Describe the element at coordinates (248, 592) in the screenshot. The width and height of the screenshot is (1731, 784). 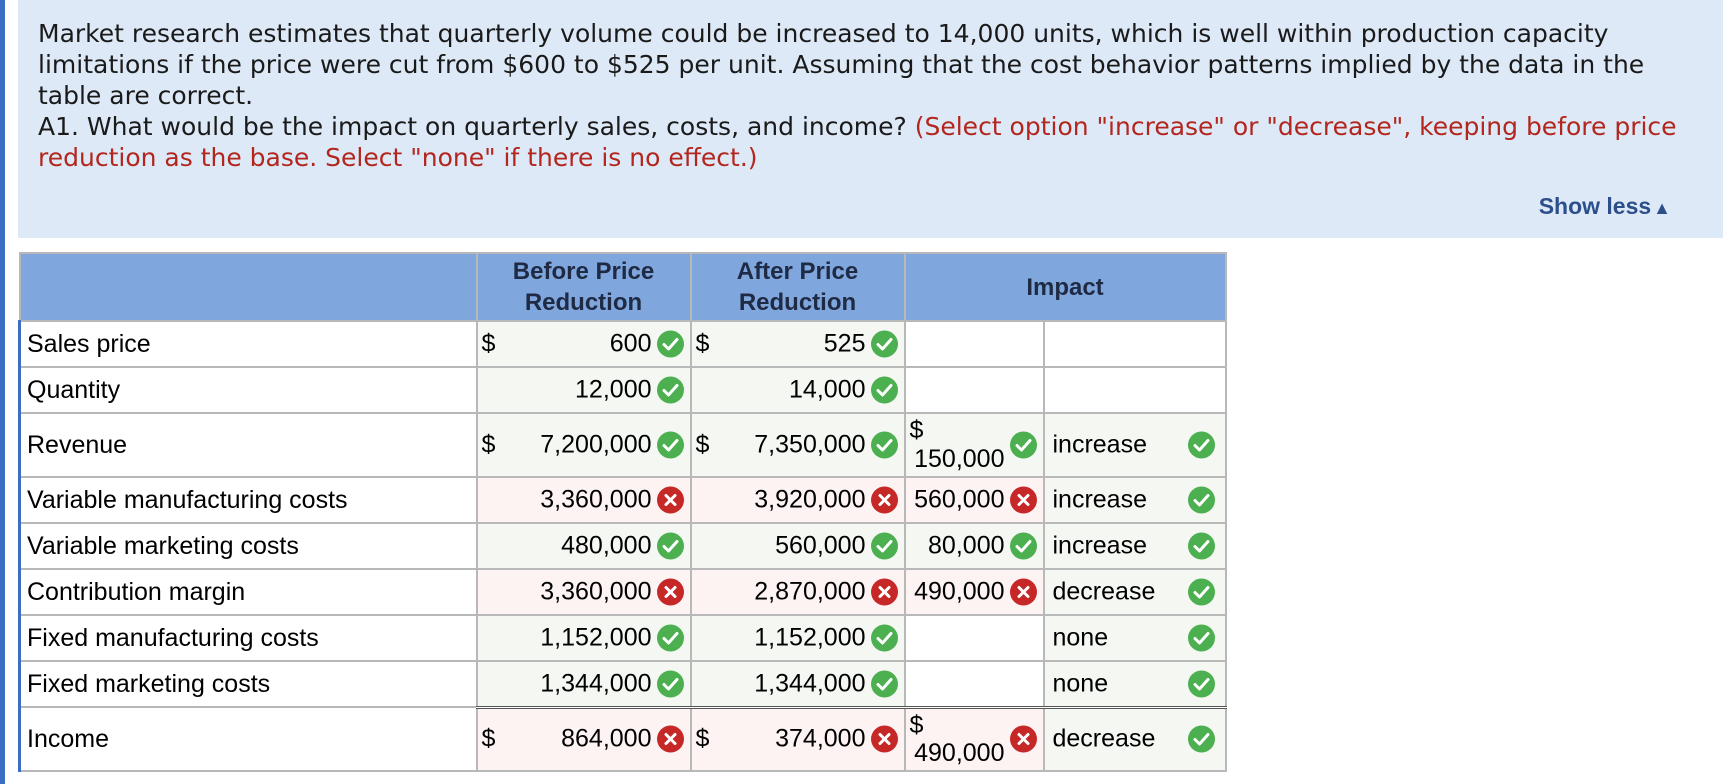
I see `row-label: Contribution margin` at that location.